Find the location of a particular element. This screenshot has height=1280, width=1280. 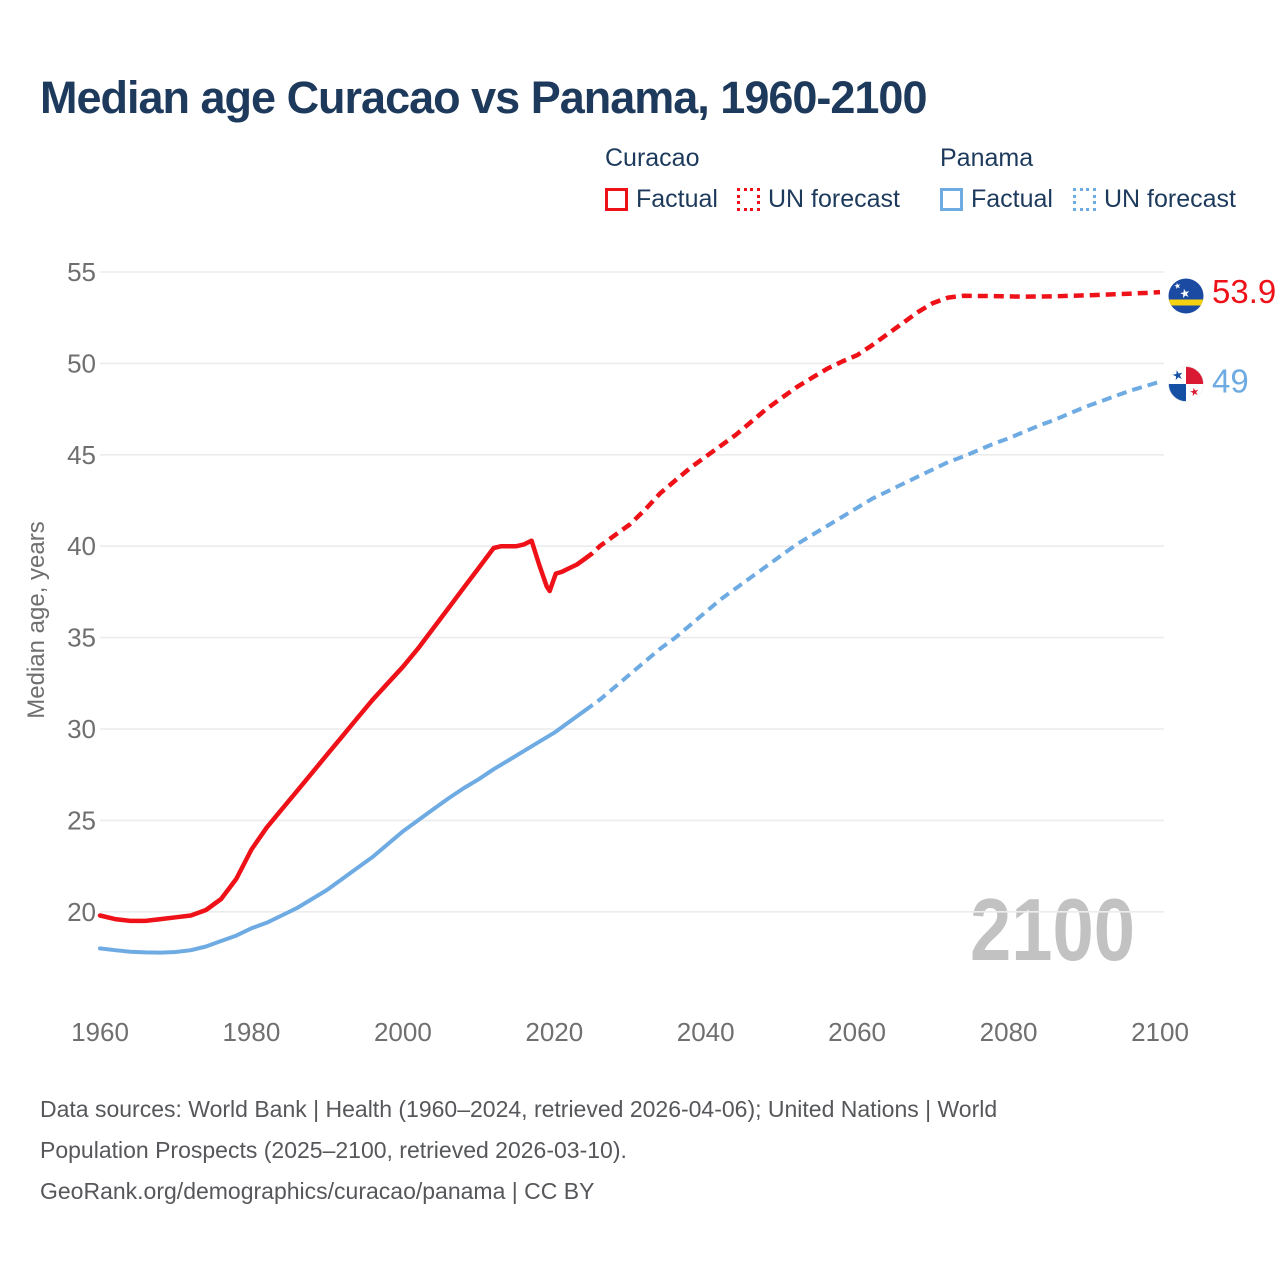

y-axis-title: Median age, years is located at coordinates (36, 619).